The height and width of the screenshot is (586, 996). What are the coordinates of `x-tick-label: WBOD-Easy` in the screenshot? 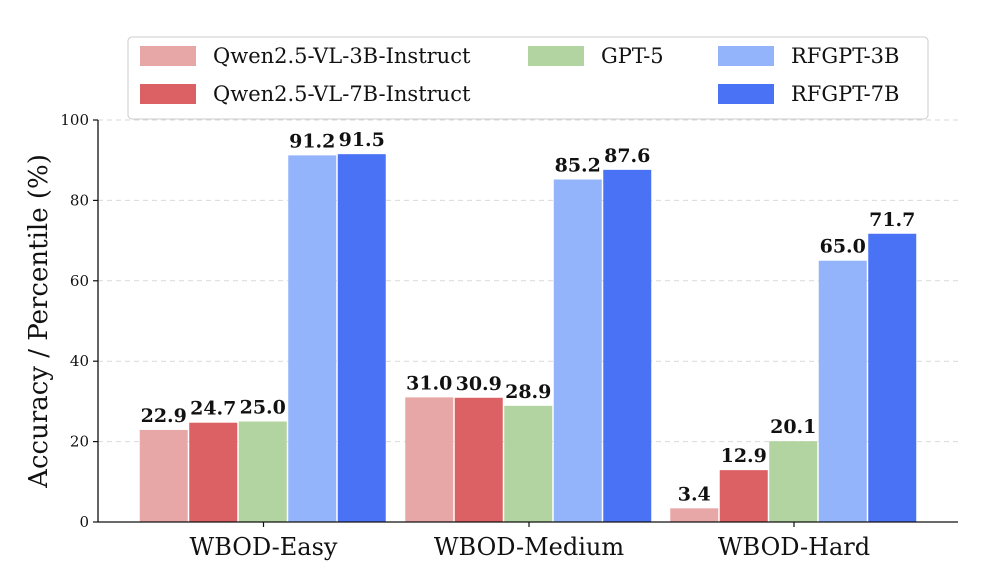 It's located at (264, 547).